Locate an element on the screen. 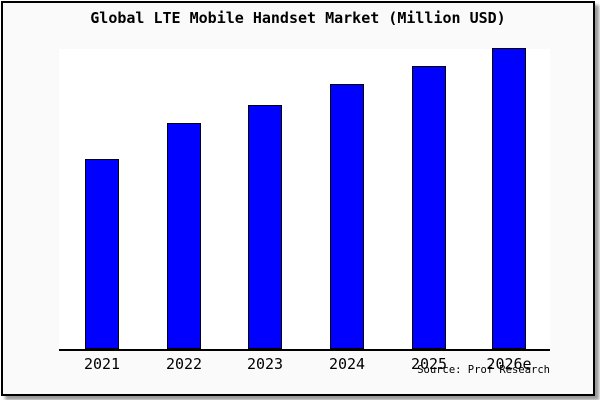  bar-2026e is located at coordinates (509, 198).